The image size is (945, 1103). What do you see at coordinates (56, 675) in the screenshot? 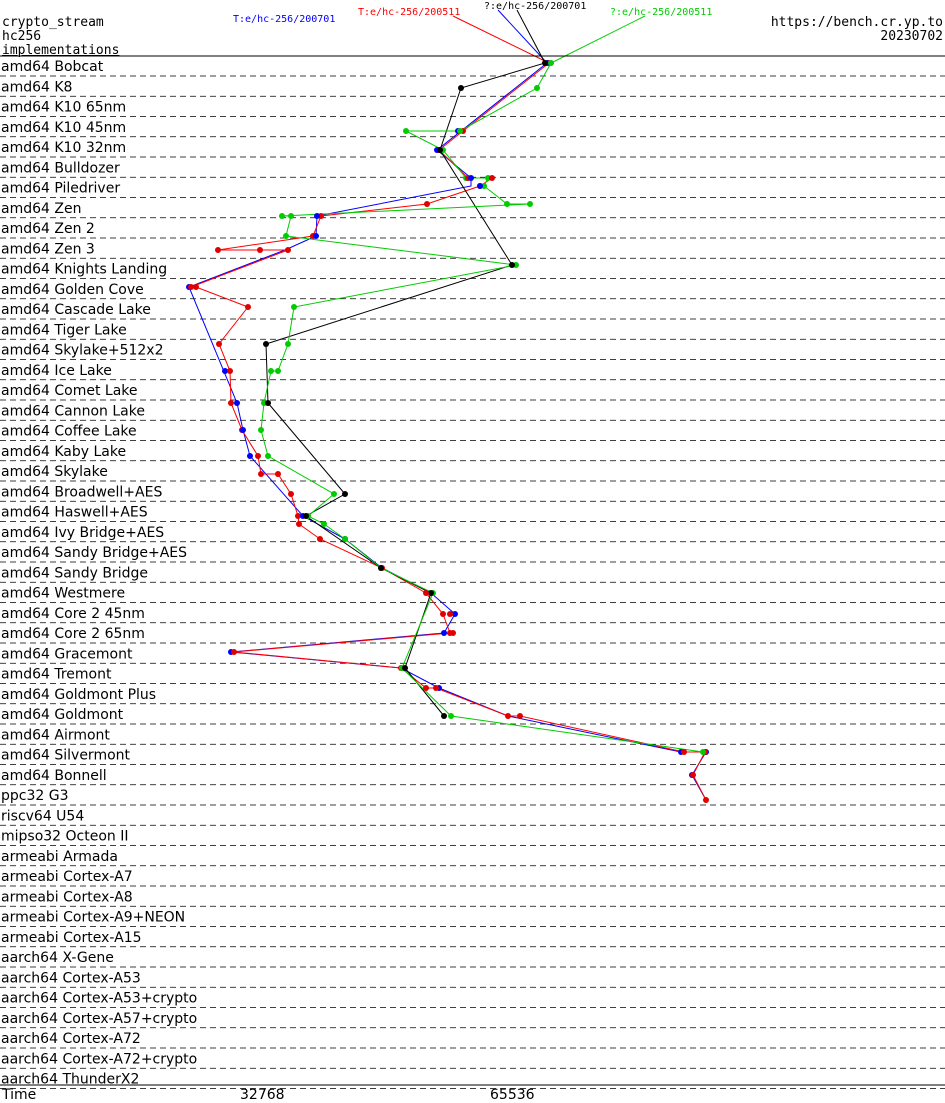
I see `row-label: amd64 Tremont` at bounding box center [56, 675].